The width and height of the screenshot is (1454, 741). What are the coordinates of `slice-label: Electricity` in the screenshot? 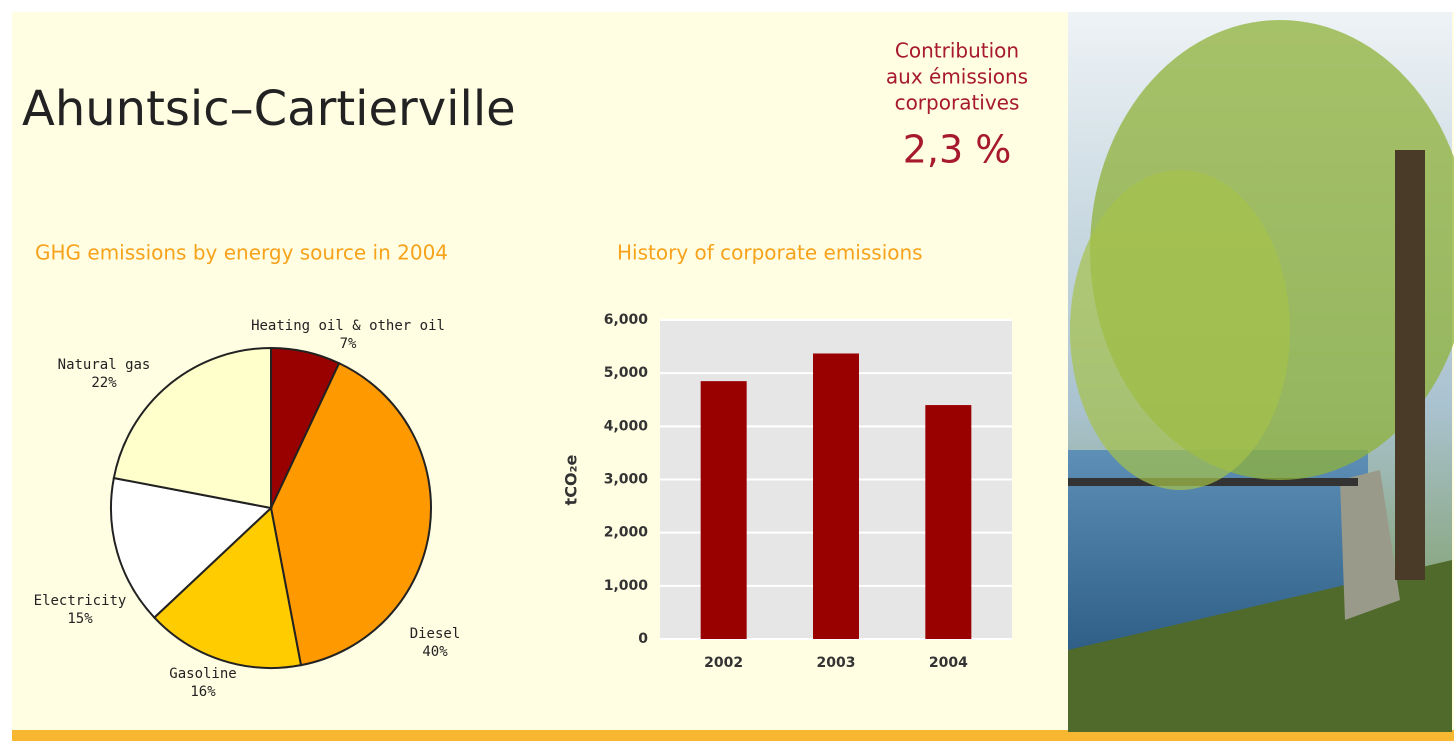 It's located at (80, 601).